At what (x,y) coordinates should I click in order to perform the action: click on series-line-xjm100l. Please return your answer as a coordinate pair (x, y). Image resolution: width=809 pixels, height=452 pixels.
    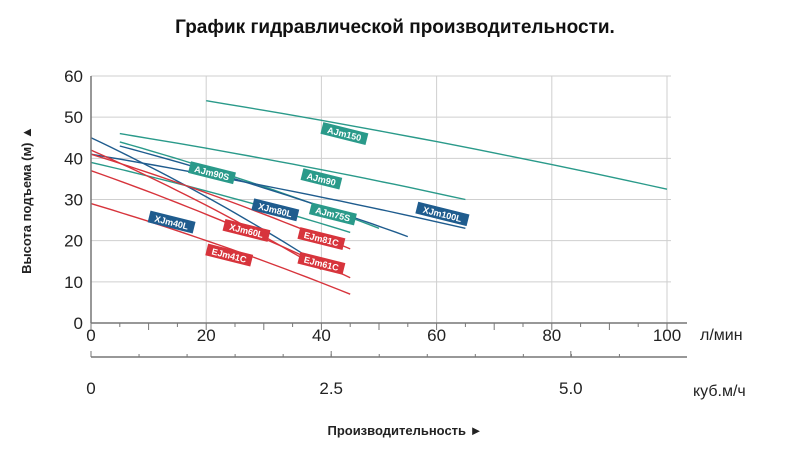
    Looking at the image, I should click on (278, 191).